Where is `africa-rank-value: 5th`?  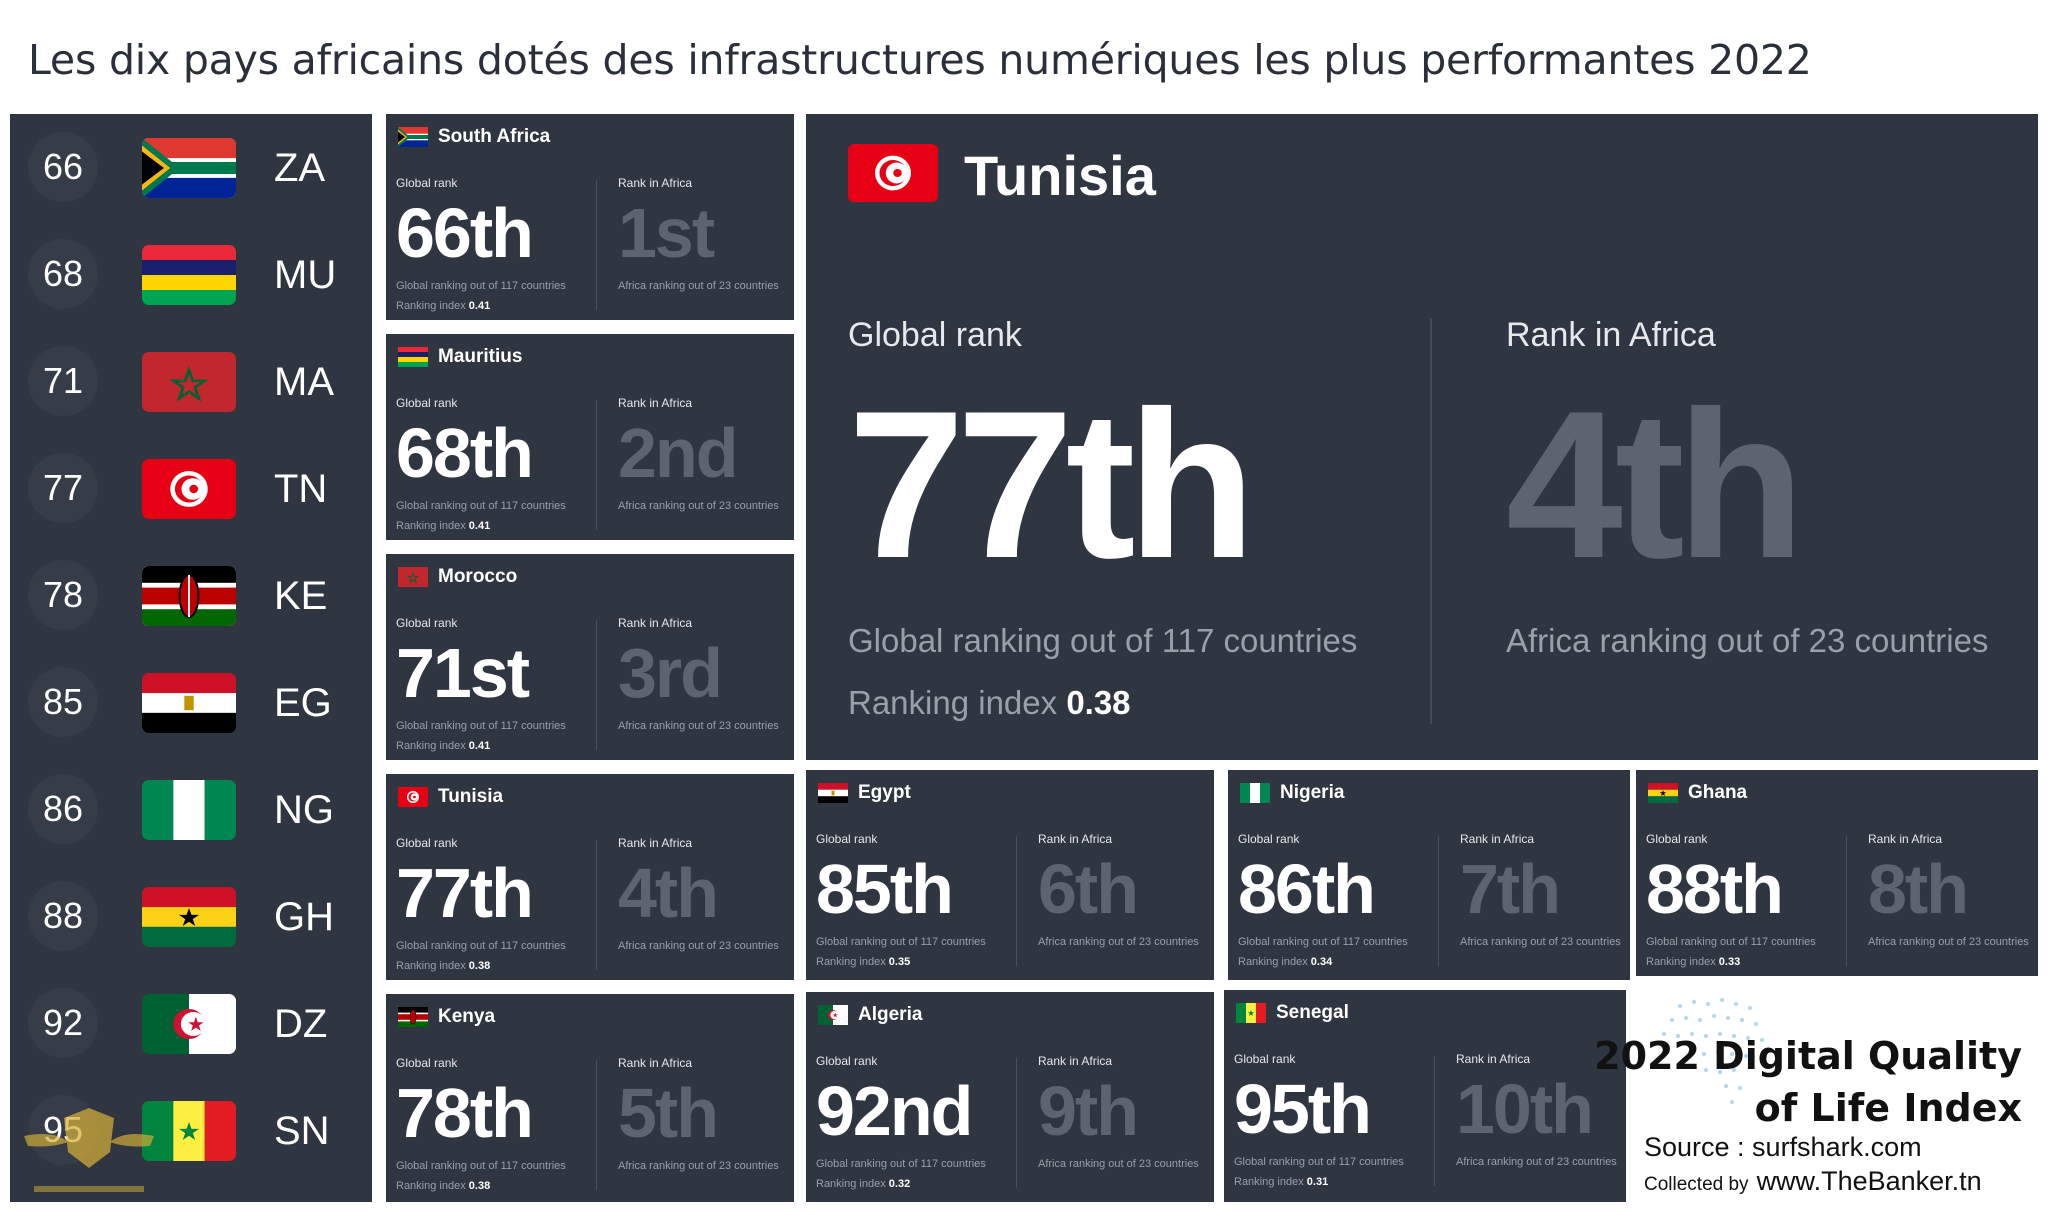 africa-rank-value: 5th is located at coordinates (668, 1113).